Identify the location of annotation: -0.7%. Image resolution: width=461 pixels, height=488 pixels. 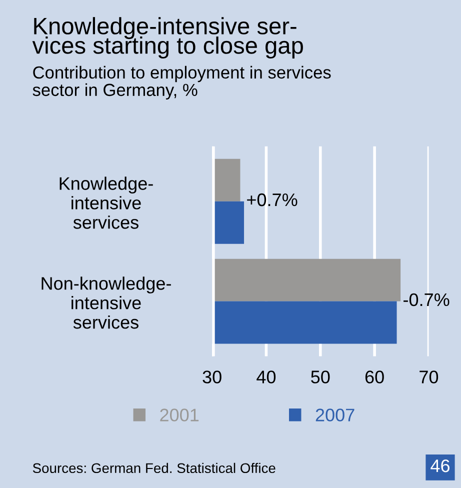
(427, 299).